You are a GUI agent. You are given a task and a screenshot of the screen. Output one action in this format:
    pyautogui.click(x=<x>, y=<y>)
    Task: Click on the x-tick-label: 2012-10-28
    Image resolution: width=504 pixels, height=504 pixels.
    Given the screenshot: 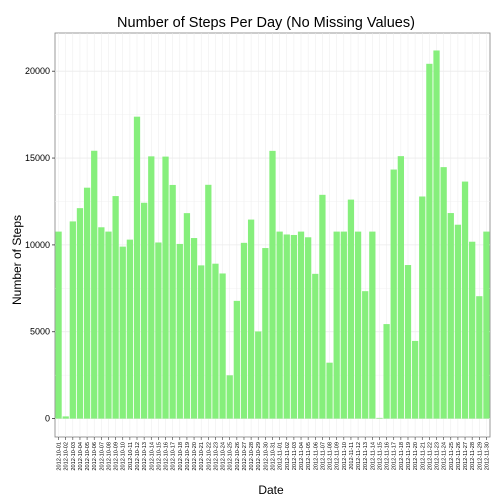 What is the action you would take?
    pyautogui.click(x=252, y=456)
    